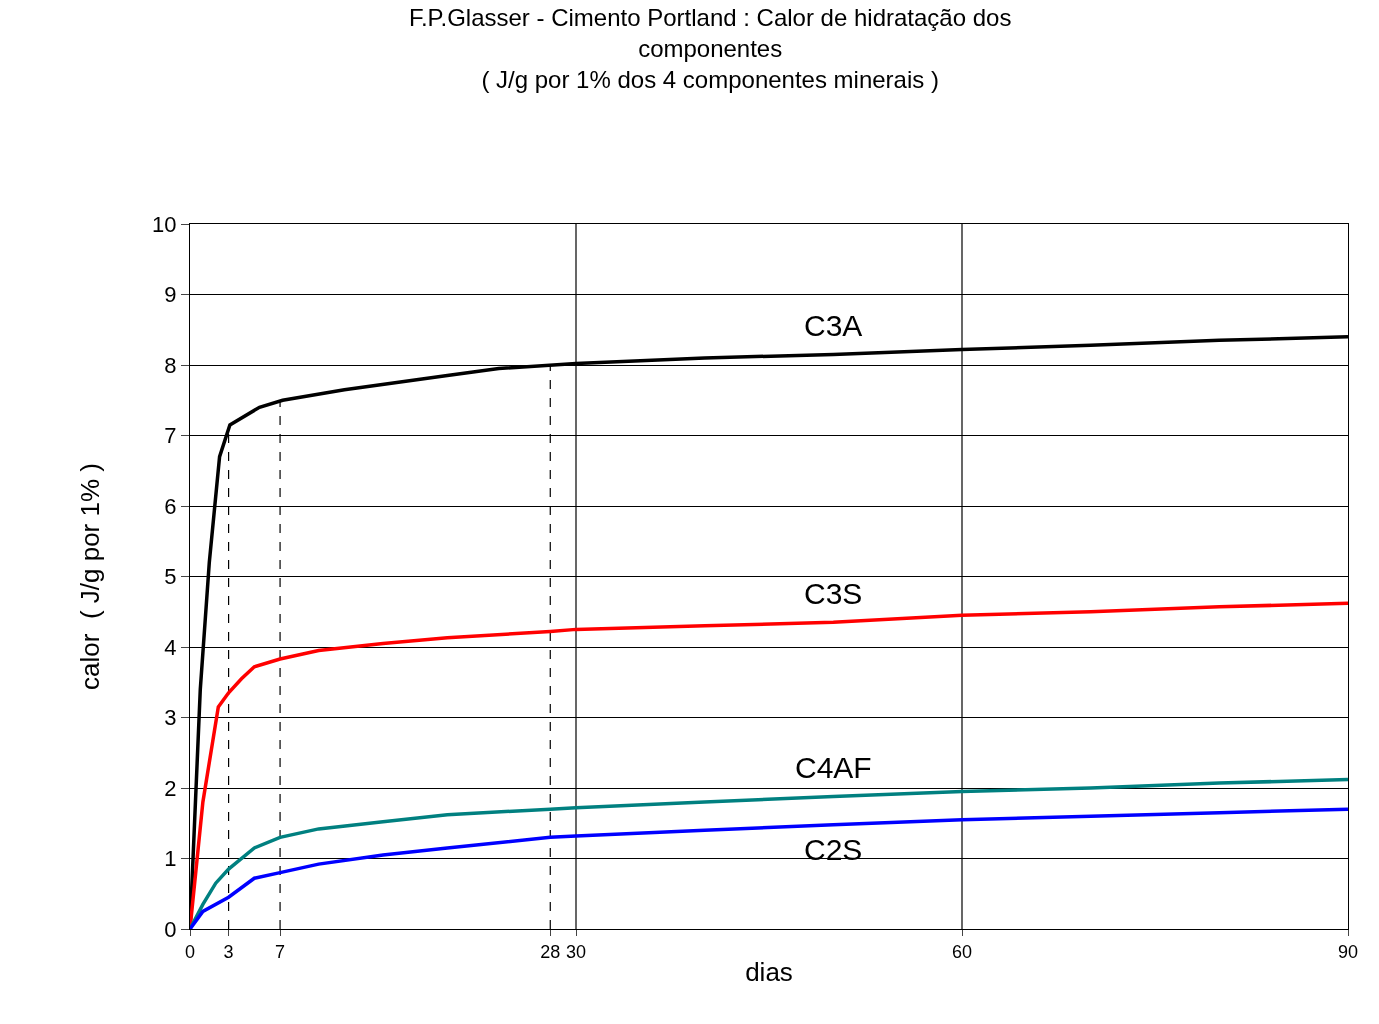  What do you see at coordinates (164, 224) in the screenshot?
I see `y-tick-label: 10` at bounding box center [164, 224].